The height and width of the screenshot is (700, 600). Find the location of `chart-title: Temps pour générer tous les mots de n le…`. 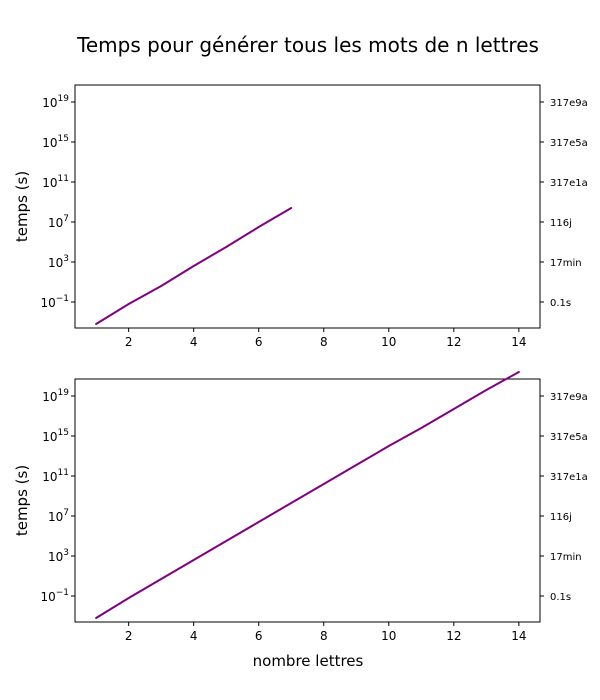

chart-title: Temps pour générer tous les mots de n le… is located at coordinates (307, 45).